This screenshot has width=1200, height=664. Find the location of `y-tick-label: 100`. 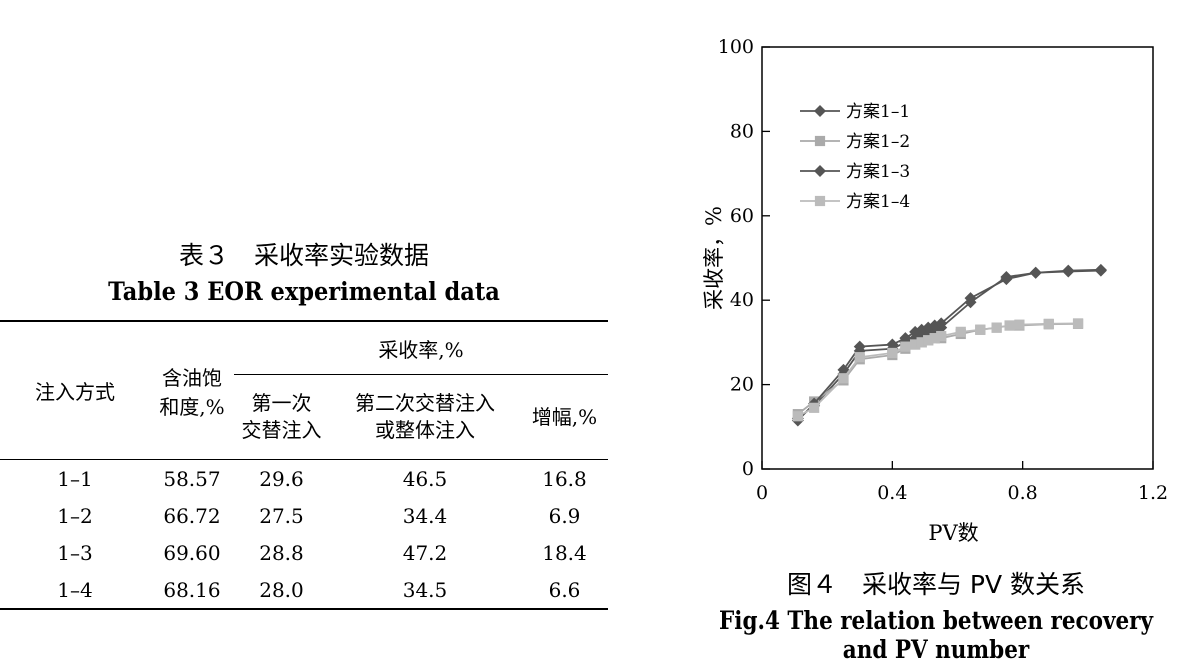

y-tick-label: 100 is located at coordinates (736, 47).